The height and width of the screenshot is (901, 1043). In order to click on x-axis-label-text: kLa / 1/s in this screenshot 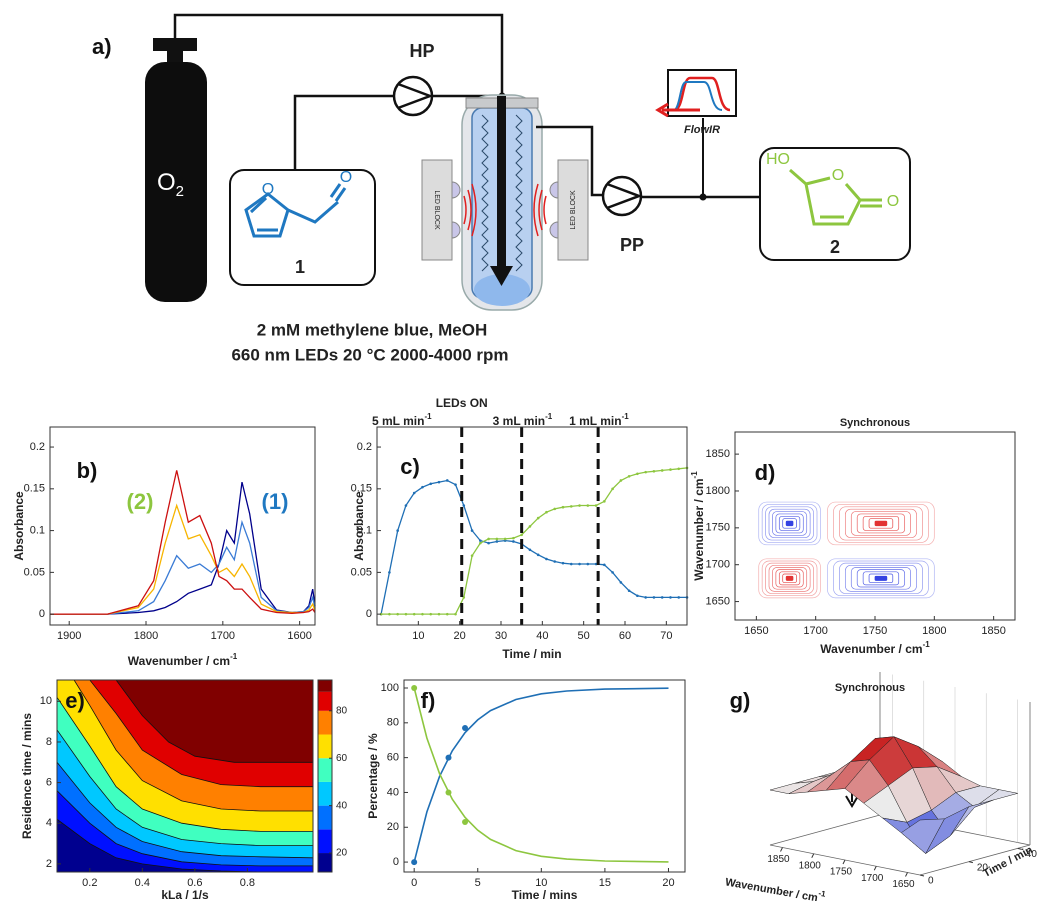, I will do `click(185, 894)`.